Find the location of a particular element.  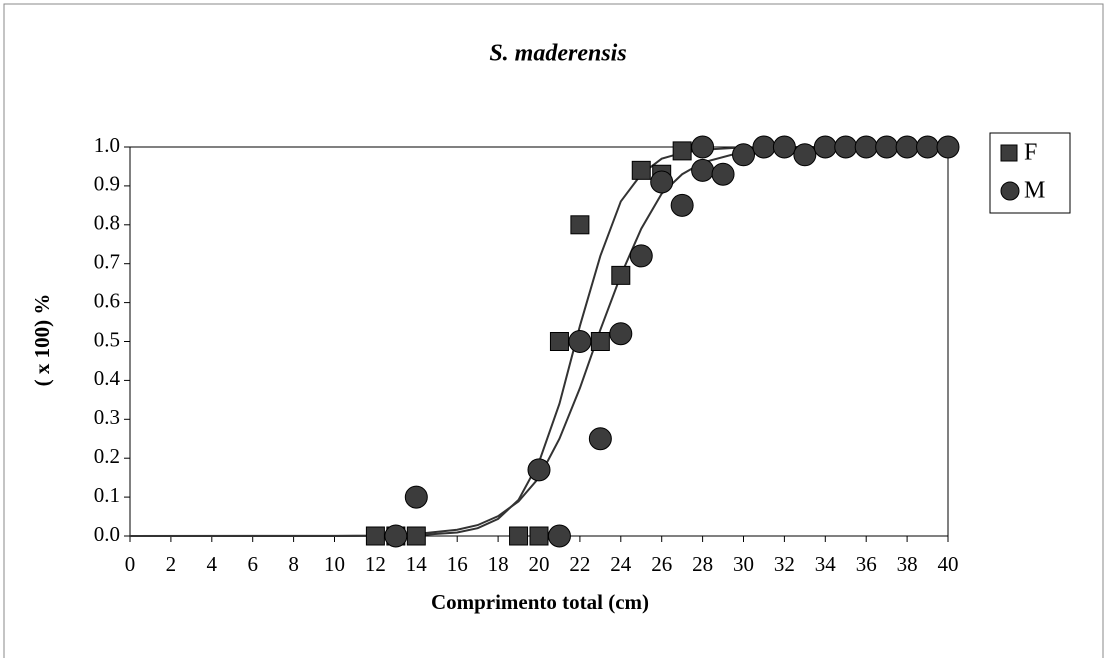

y-tick-label: 0.6 is located at coordinates (107, 300).